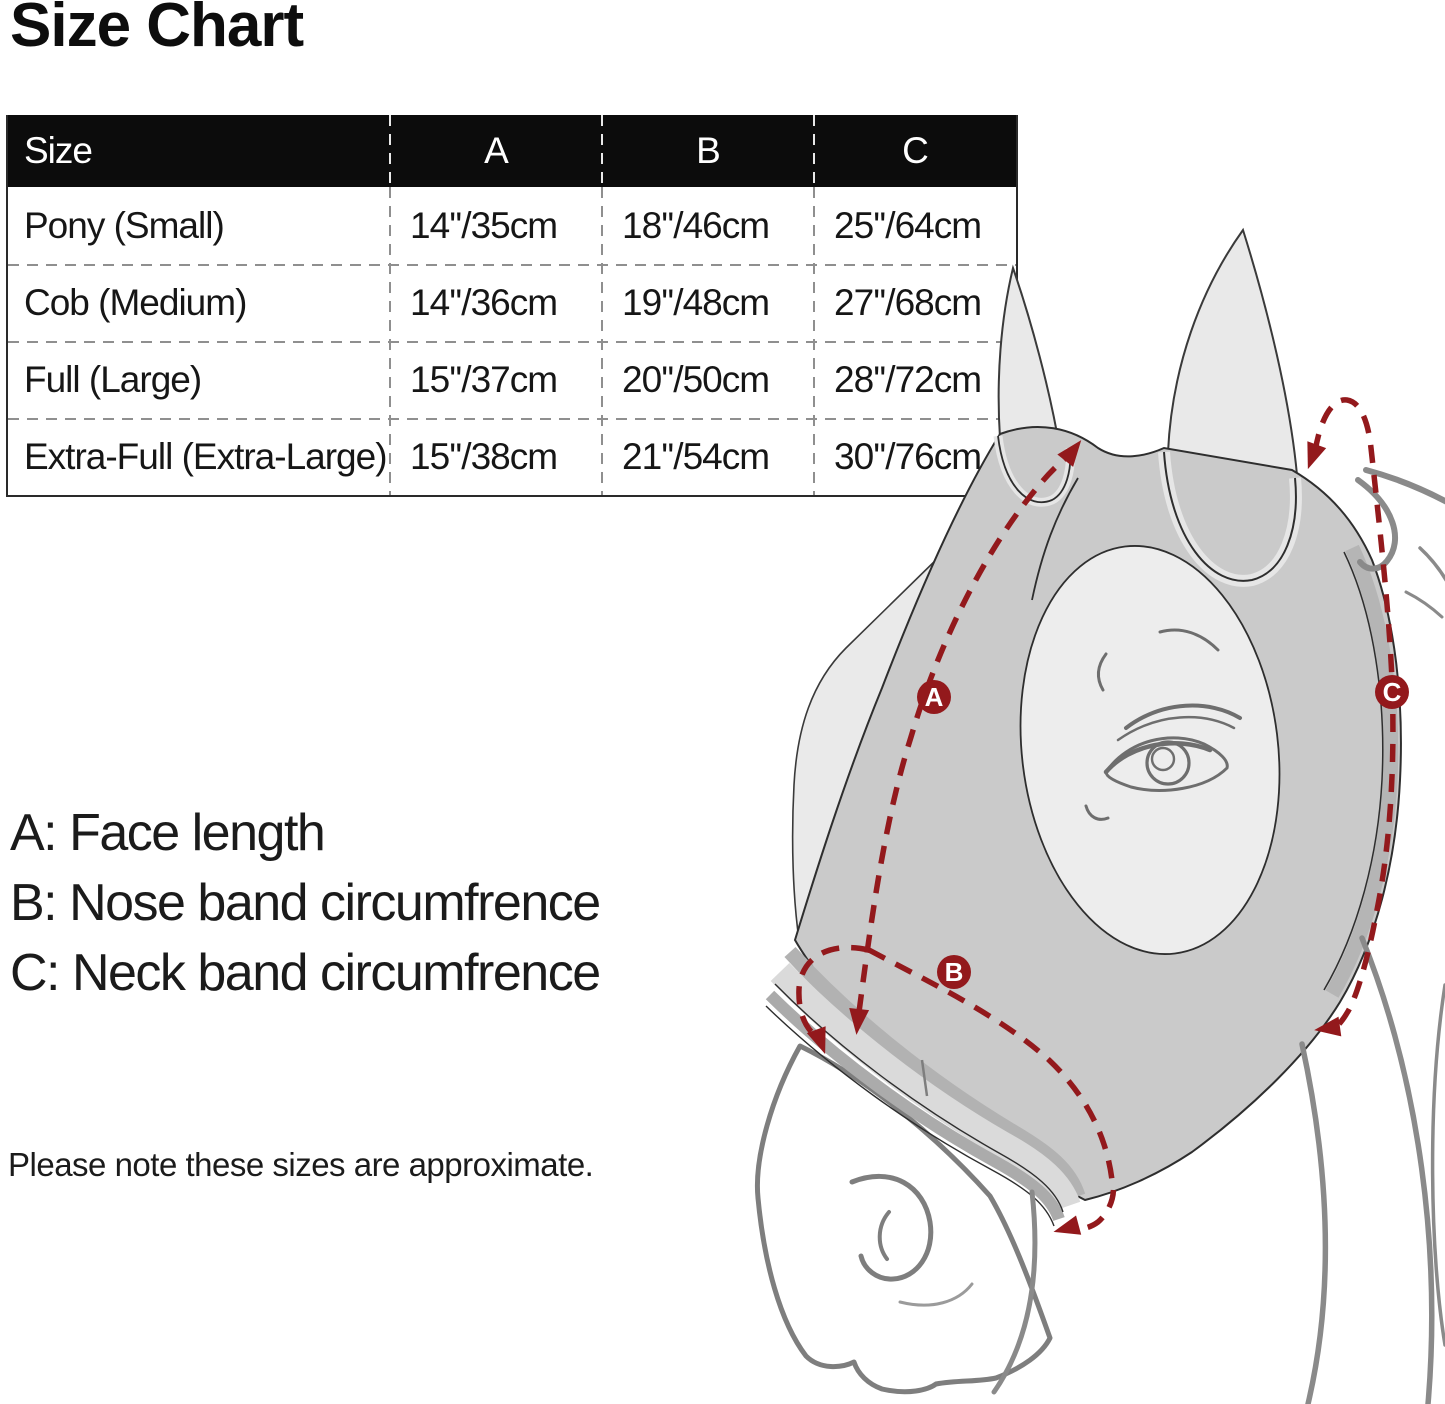 The width and height of the screenshot is (1445, 1404). What do you see at coordinates (696, 456) in the screenshot?
I see `cell-b: 21''/54cm` at bounding box center [696, 456].